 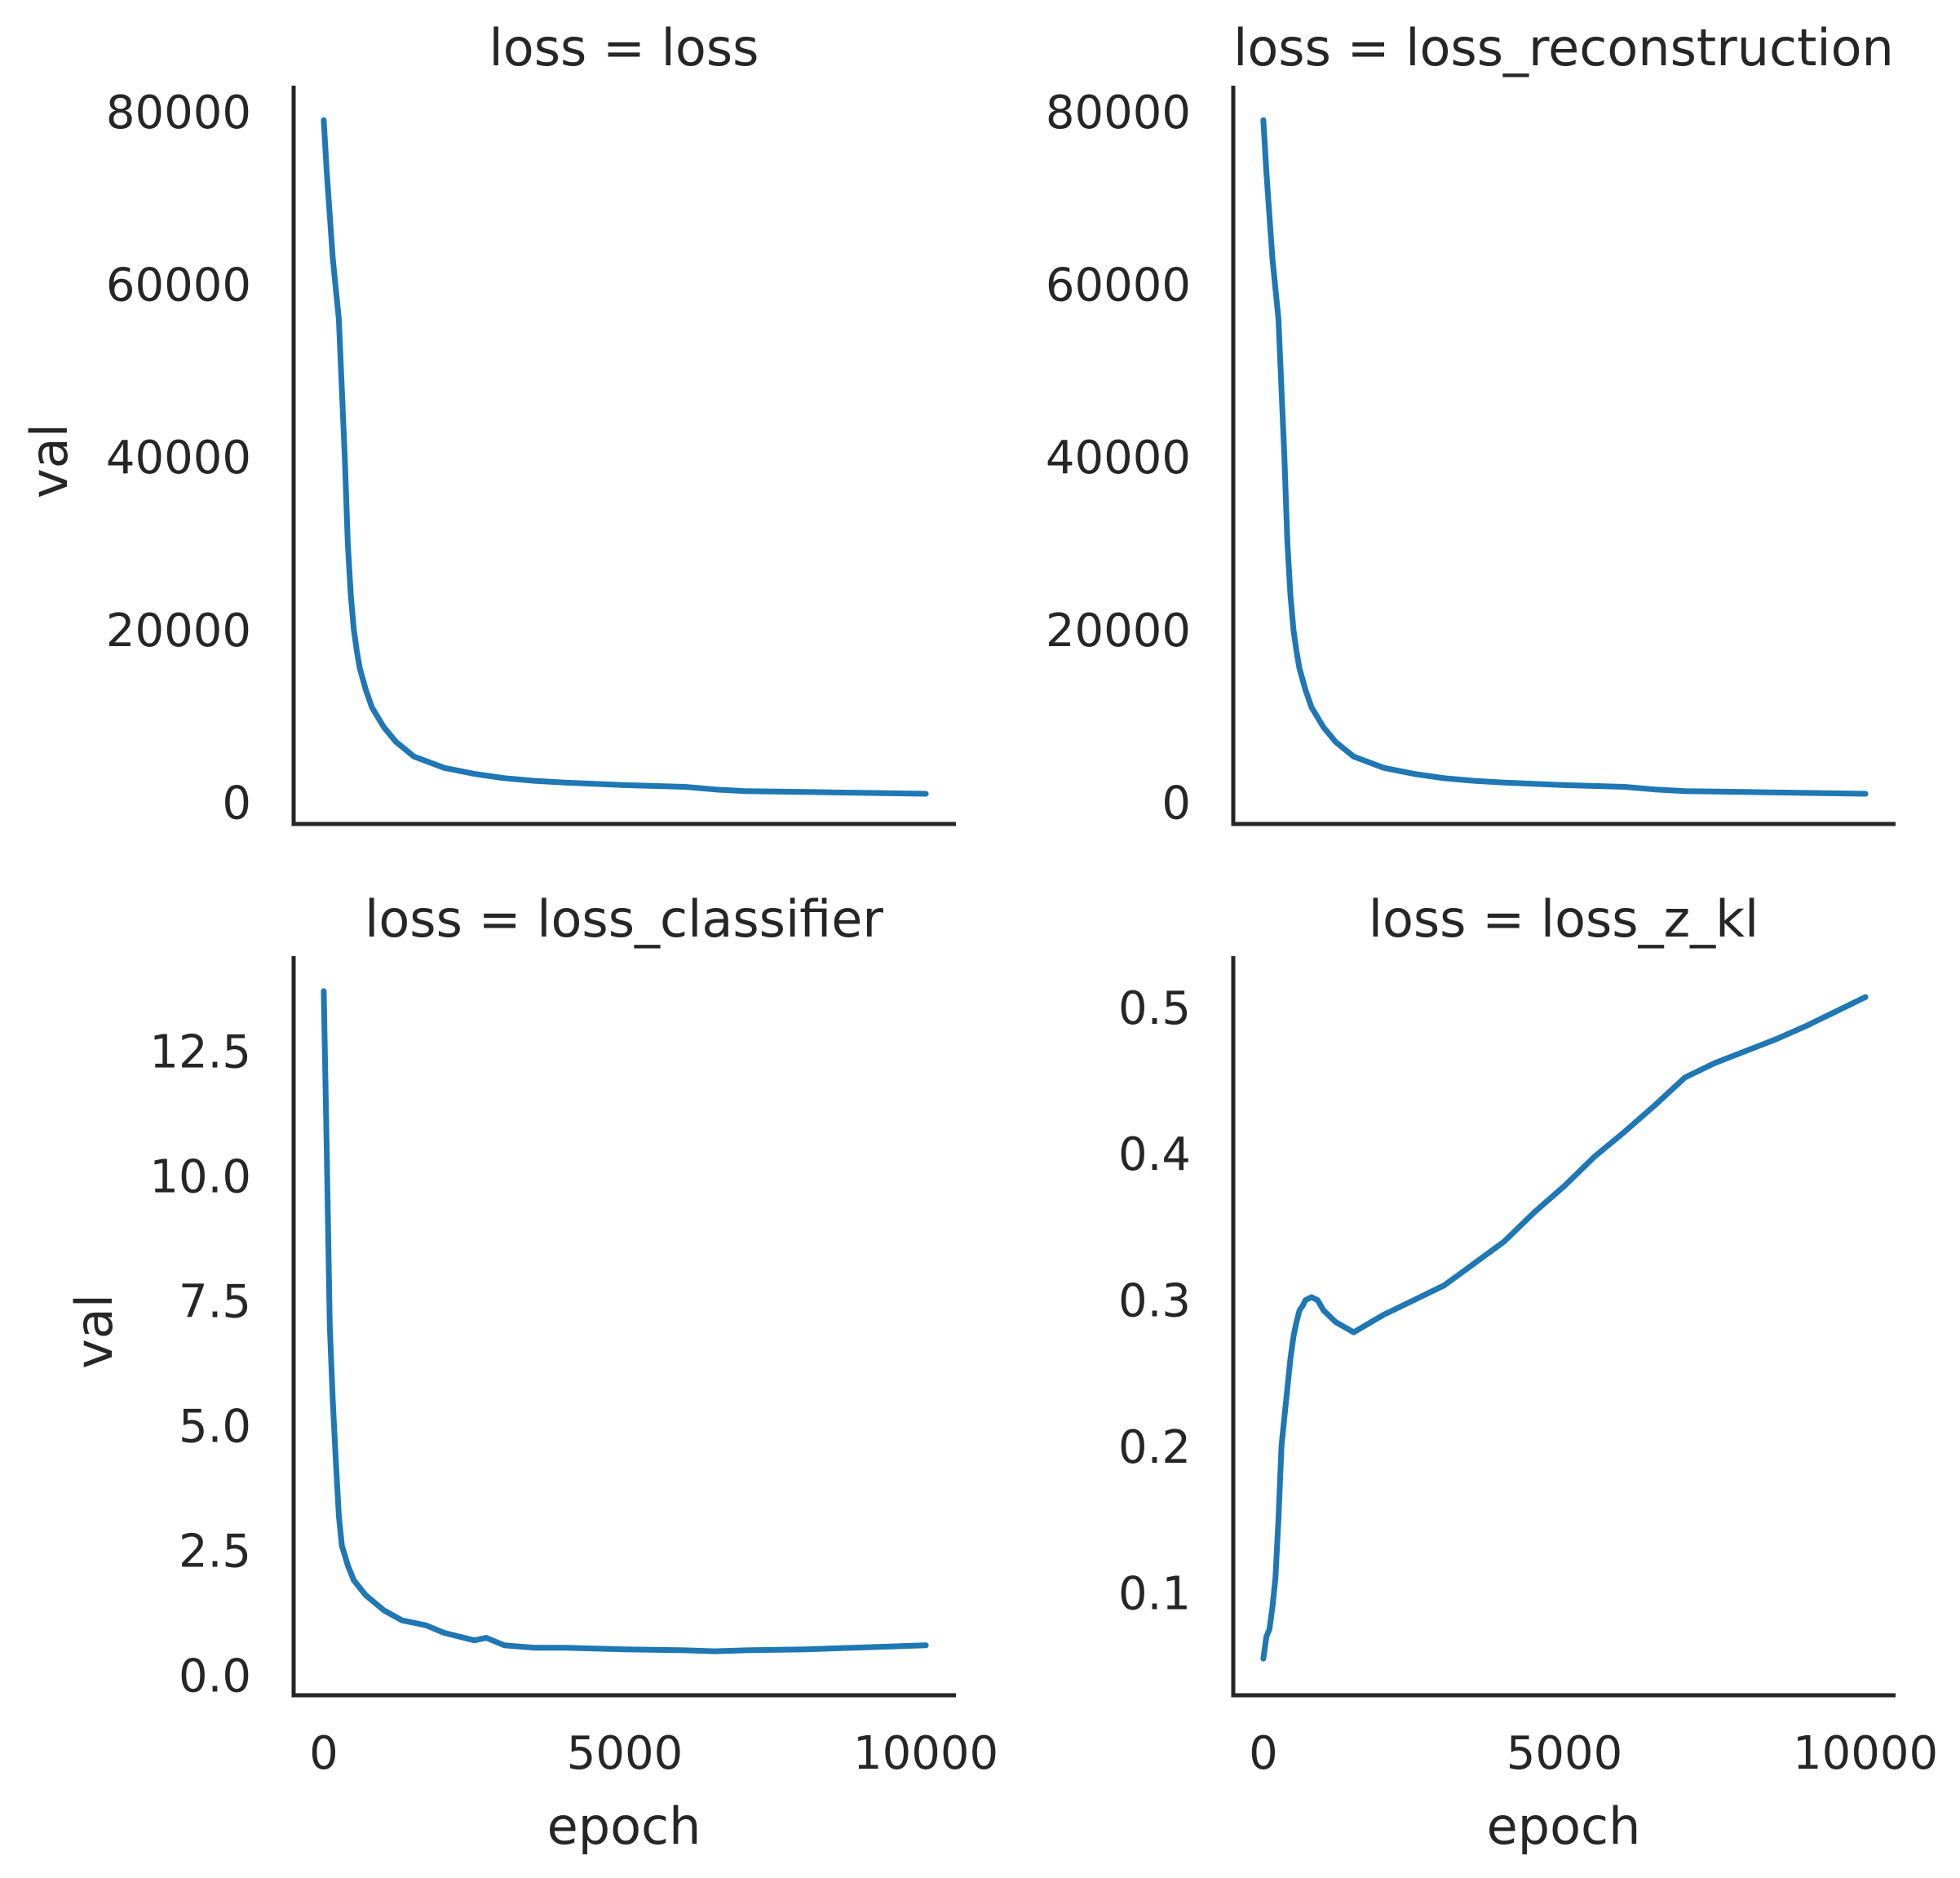 What do you see at coordinates (215, 1301) in the screenshot?
I see `y-tick-label: 7.5` at bounding box center [215, 1301].